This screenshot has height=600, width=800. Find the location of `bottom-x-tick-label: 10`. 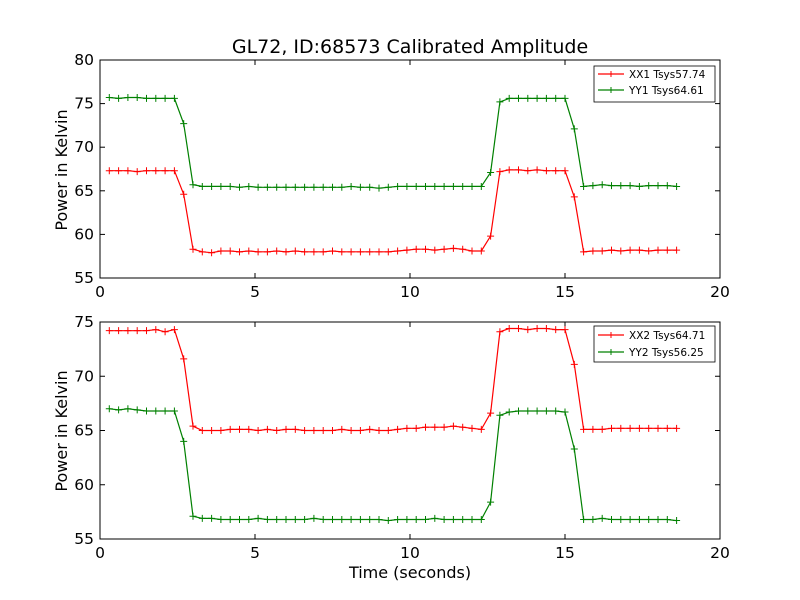

bottom-x-tick-label: 10 is located at coordinates (410, 553).